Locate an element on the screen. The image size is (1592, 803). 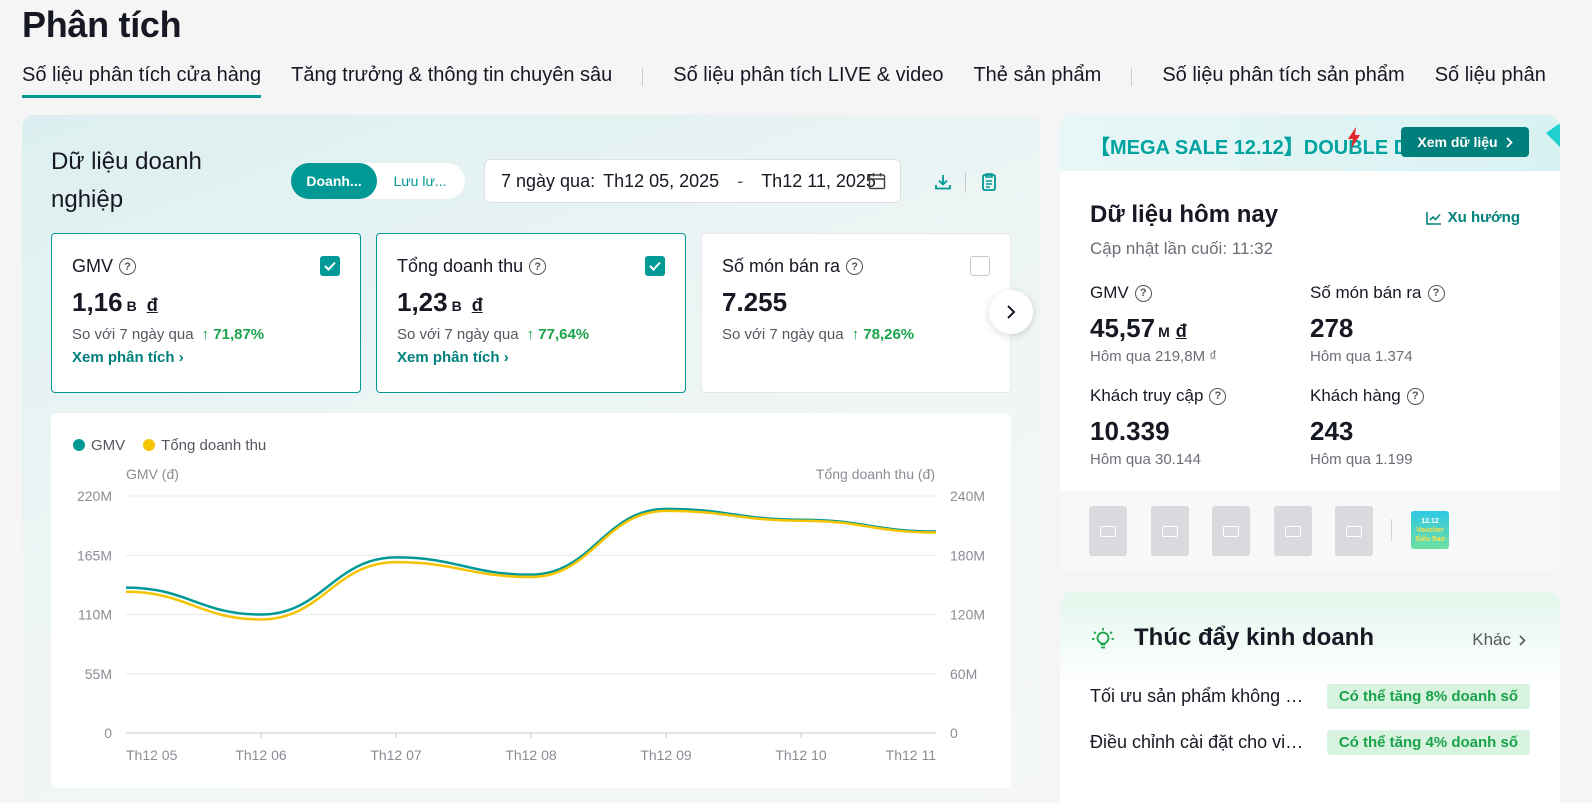
tab-live-video-analytics: Số liệu phân tích LIVE & video is located at coordinates (808, 75).